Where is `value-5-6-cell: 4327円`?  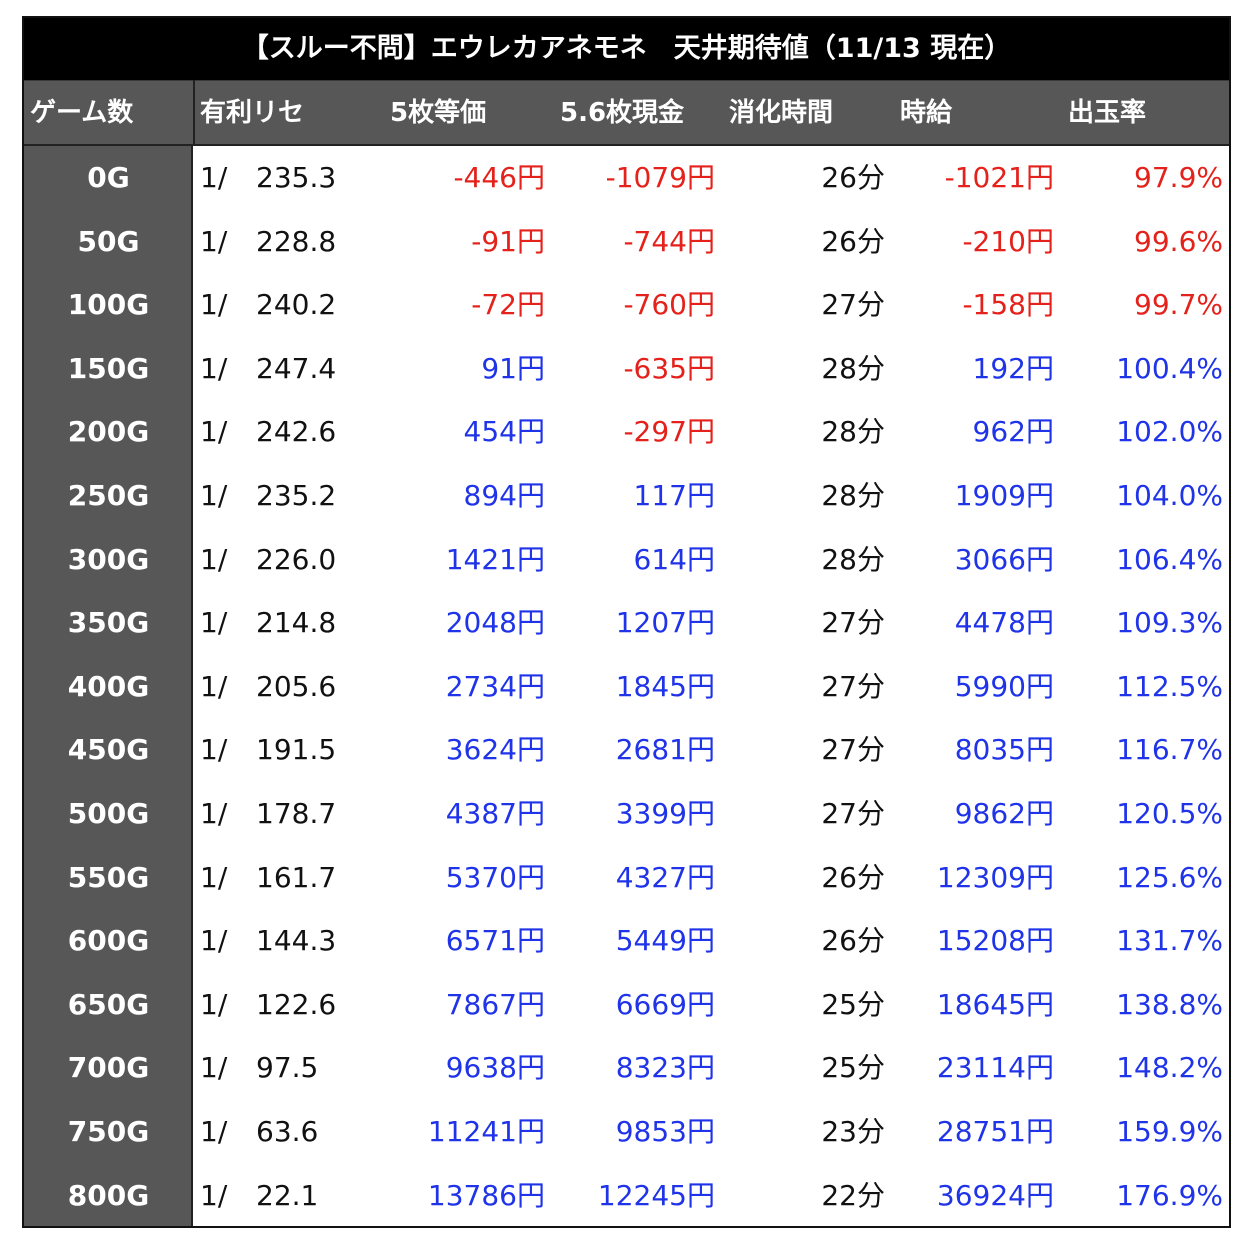
value-5-6-cell: 4327円 is located at coordinates (665, 877).